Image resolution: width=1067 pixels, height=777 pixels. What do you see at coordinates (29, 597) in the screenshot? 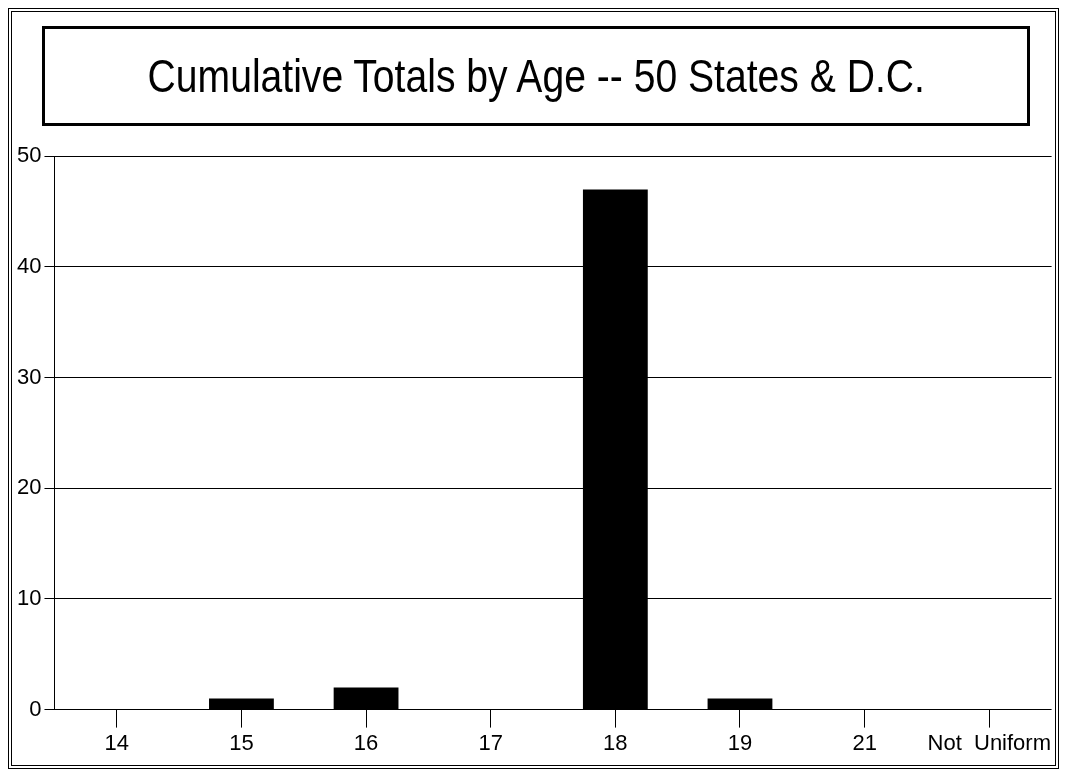
I see `y-tick-label: 10` at bounding box center [29, 597].